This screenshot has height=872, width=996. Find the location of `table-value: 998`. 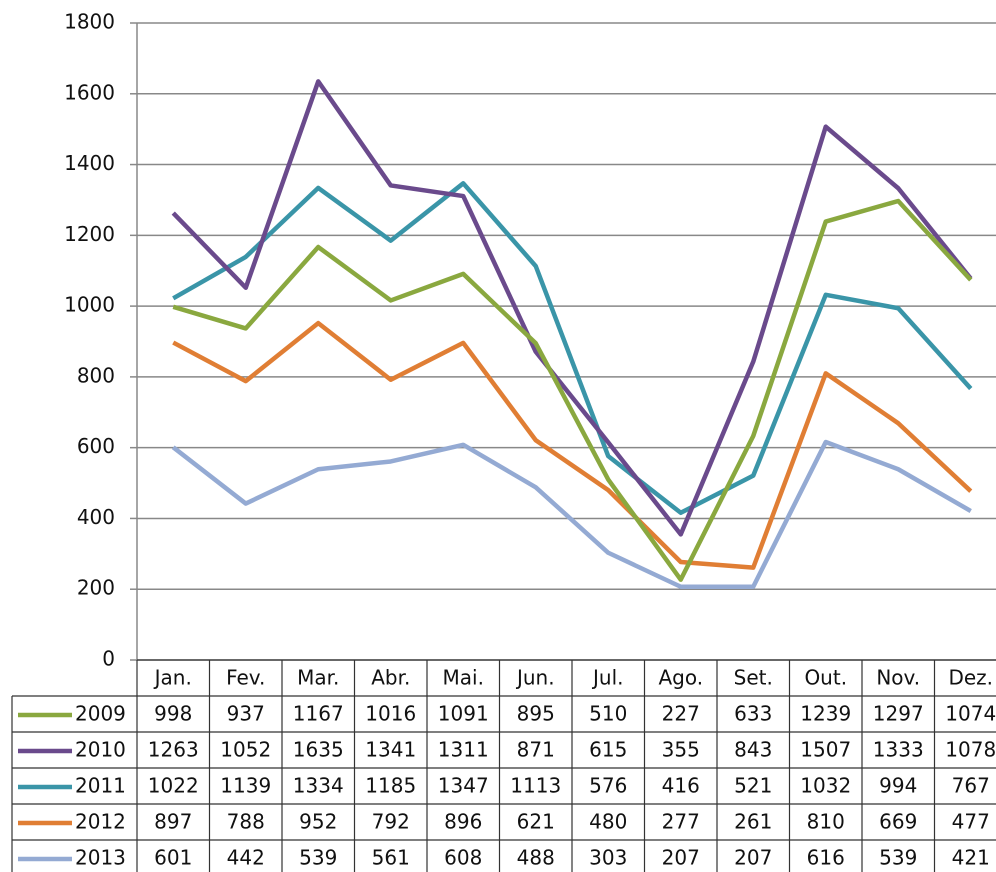

table-value: 998 is located at coordinates (173, 714).